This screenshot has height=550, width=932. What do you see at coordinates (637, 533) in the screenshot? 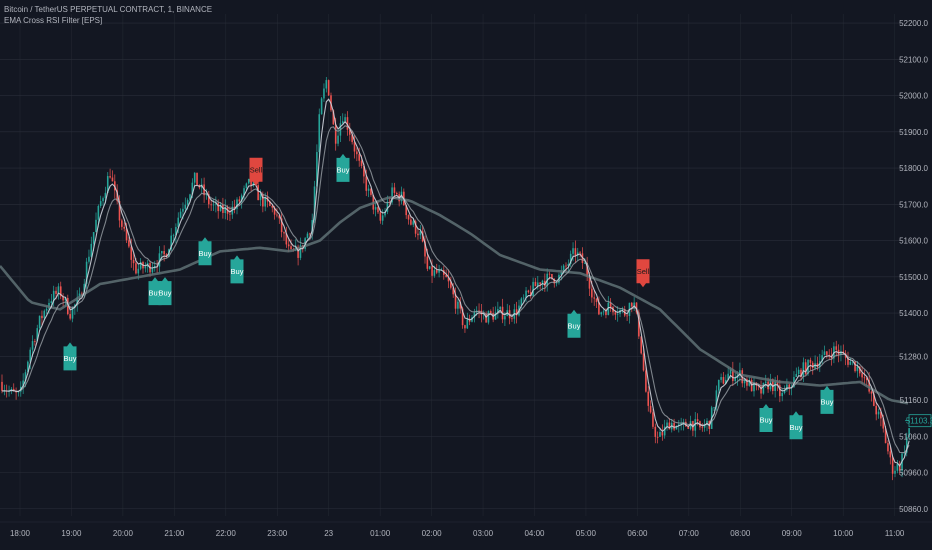
I see `x-tick-label: 06:00` at bounding box center [637, 533].